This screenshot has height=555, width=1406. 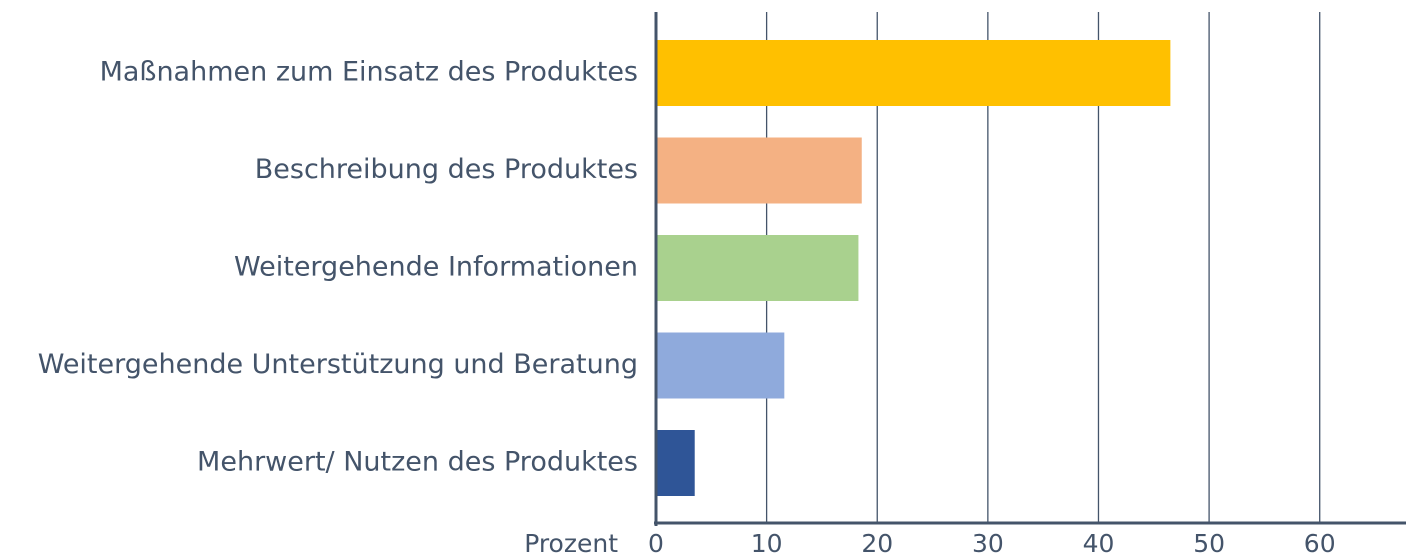 I want to click on x-tick-label: 0, so click(x=656, y=542).